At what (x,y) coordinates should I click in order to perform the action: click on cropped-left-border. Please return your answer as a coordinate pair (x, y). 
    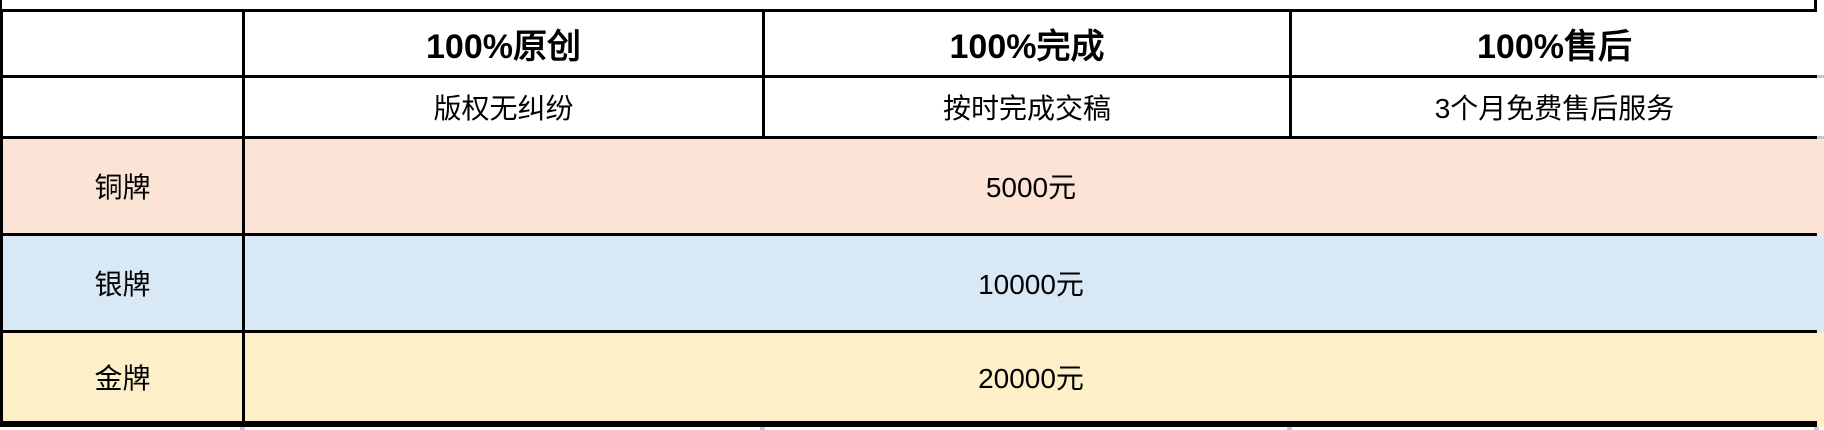
    Looking at the image, I should click on (1, 213).